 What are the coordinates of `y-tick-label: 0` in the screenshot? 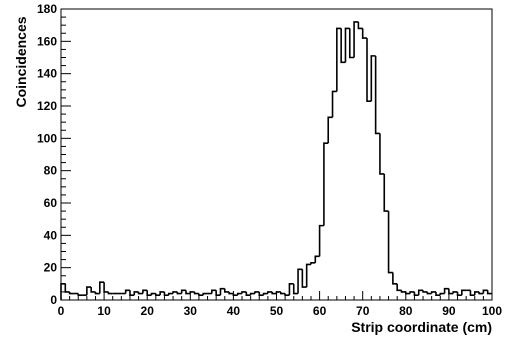 It's located at (53, 300).